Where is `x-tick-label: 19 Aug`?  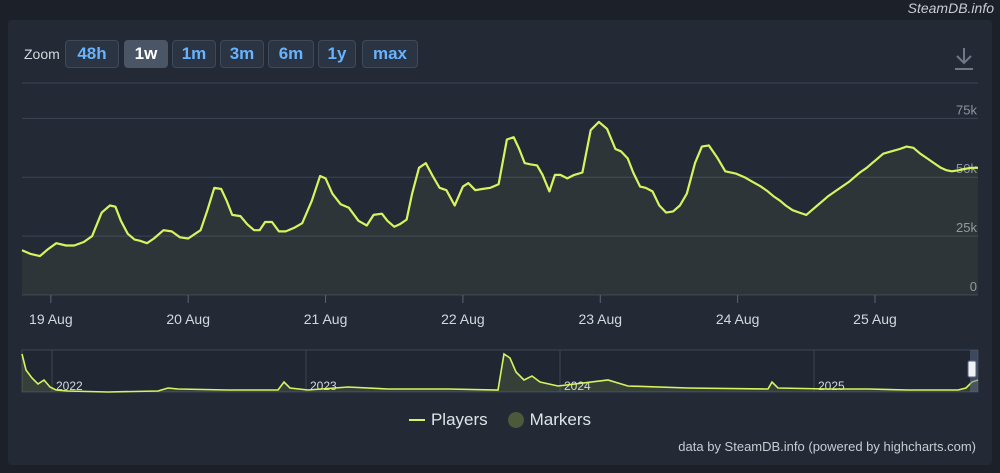
x-tick-label: 19 Aug is located at coordinates (51, 319).